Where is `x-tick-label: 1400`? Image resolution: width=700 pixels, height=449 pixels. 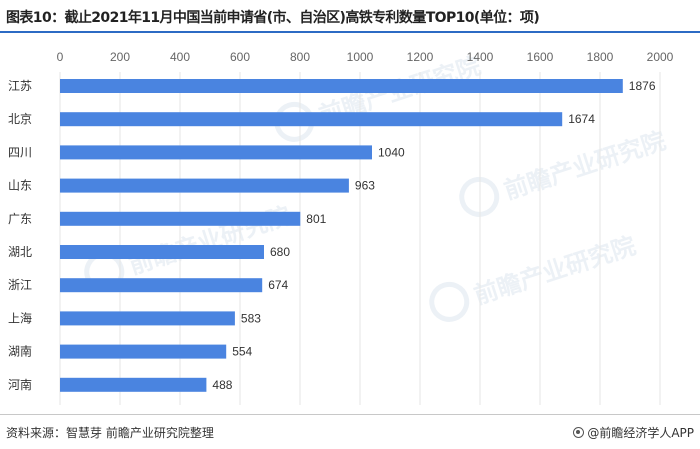 x-tick-label: 1400 is located at coordinates (480, 57).